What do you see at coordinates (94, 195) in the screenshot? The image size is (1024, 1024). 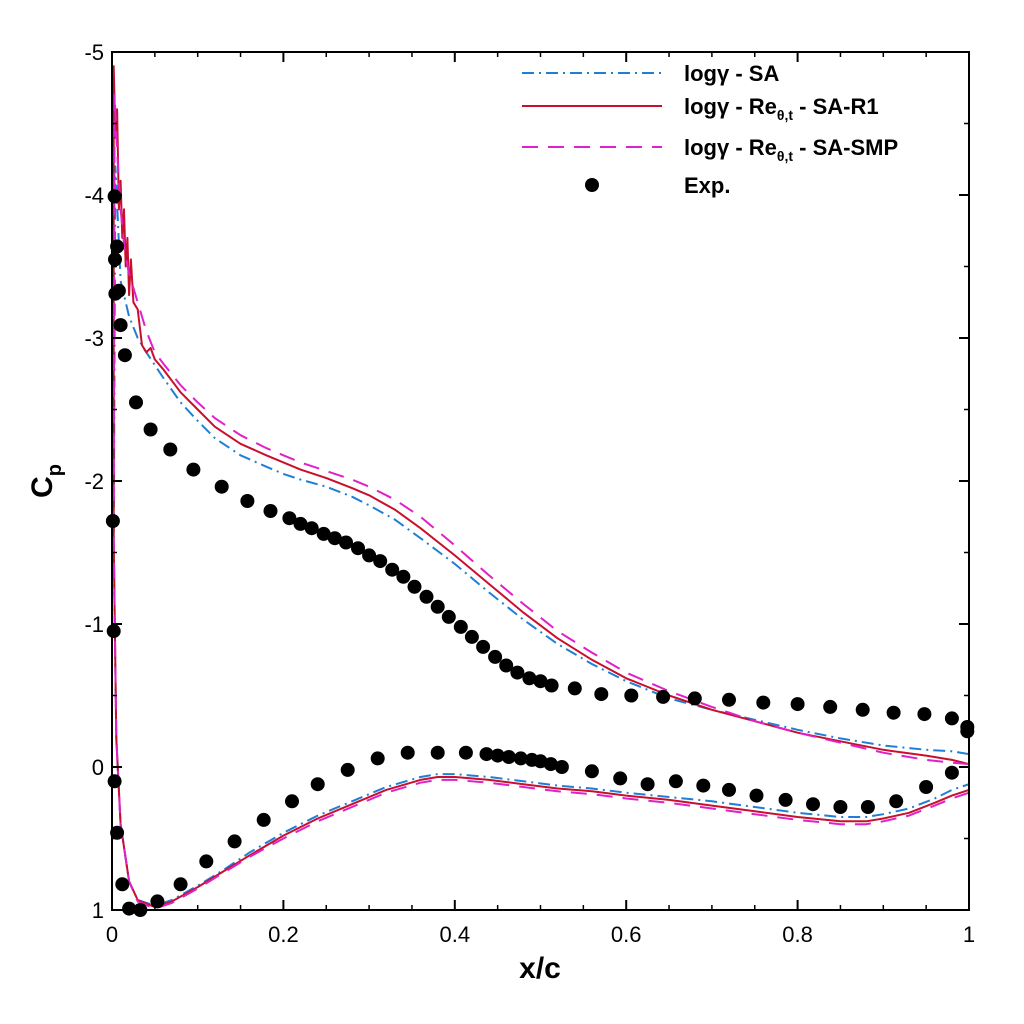 I see `y-tick-label: -4` at bounding box center [94, 195].